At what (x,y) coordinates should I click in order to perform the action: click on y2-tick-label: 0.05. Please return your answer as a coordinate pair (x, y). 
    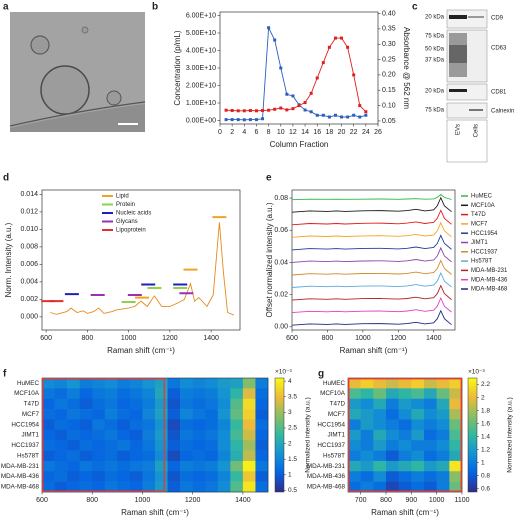
    Looking at the image, I should click on (389, 121).